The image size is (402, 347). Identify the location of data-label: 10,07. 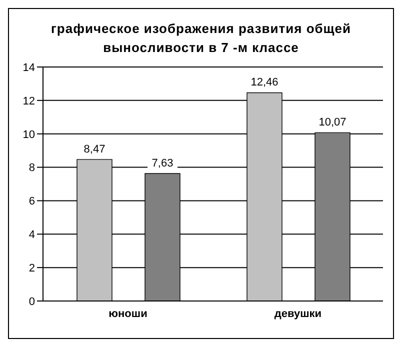
(332, 122).